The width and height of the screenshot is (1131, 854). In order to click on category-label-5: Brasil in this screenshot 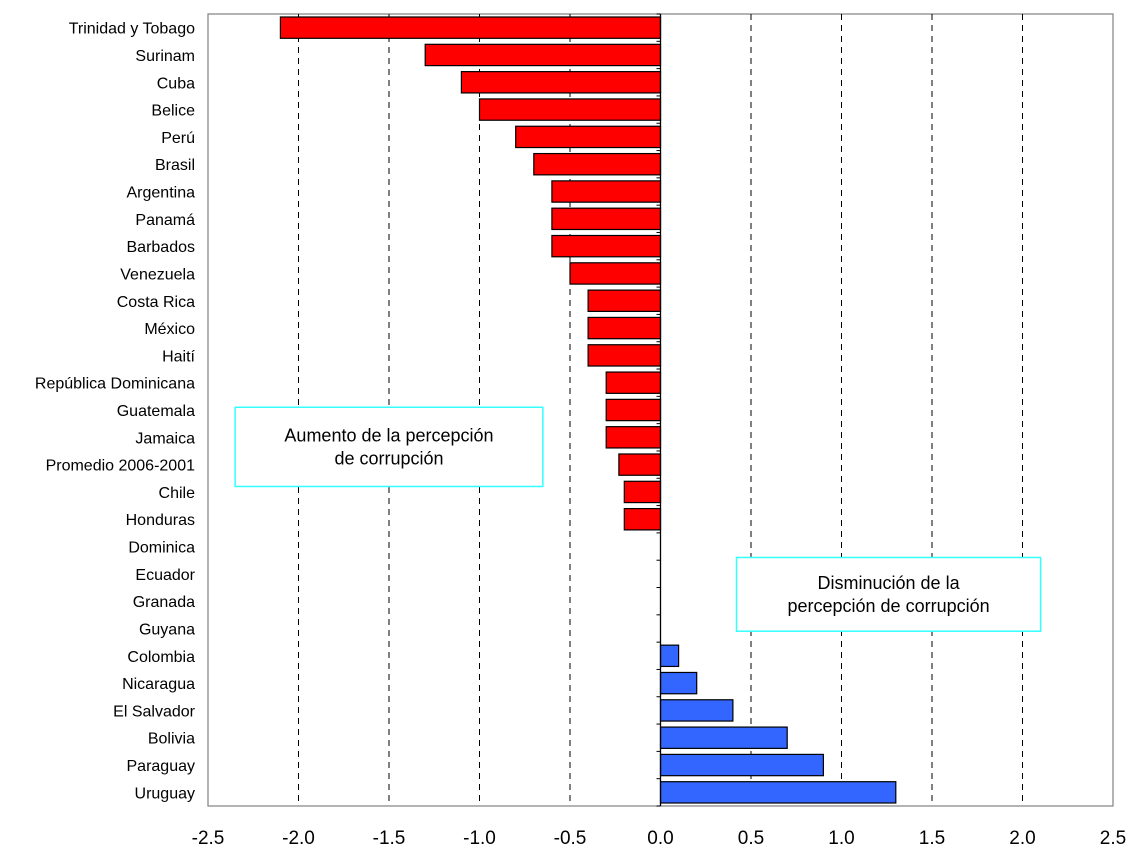, I will do `click(175, 165)`.